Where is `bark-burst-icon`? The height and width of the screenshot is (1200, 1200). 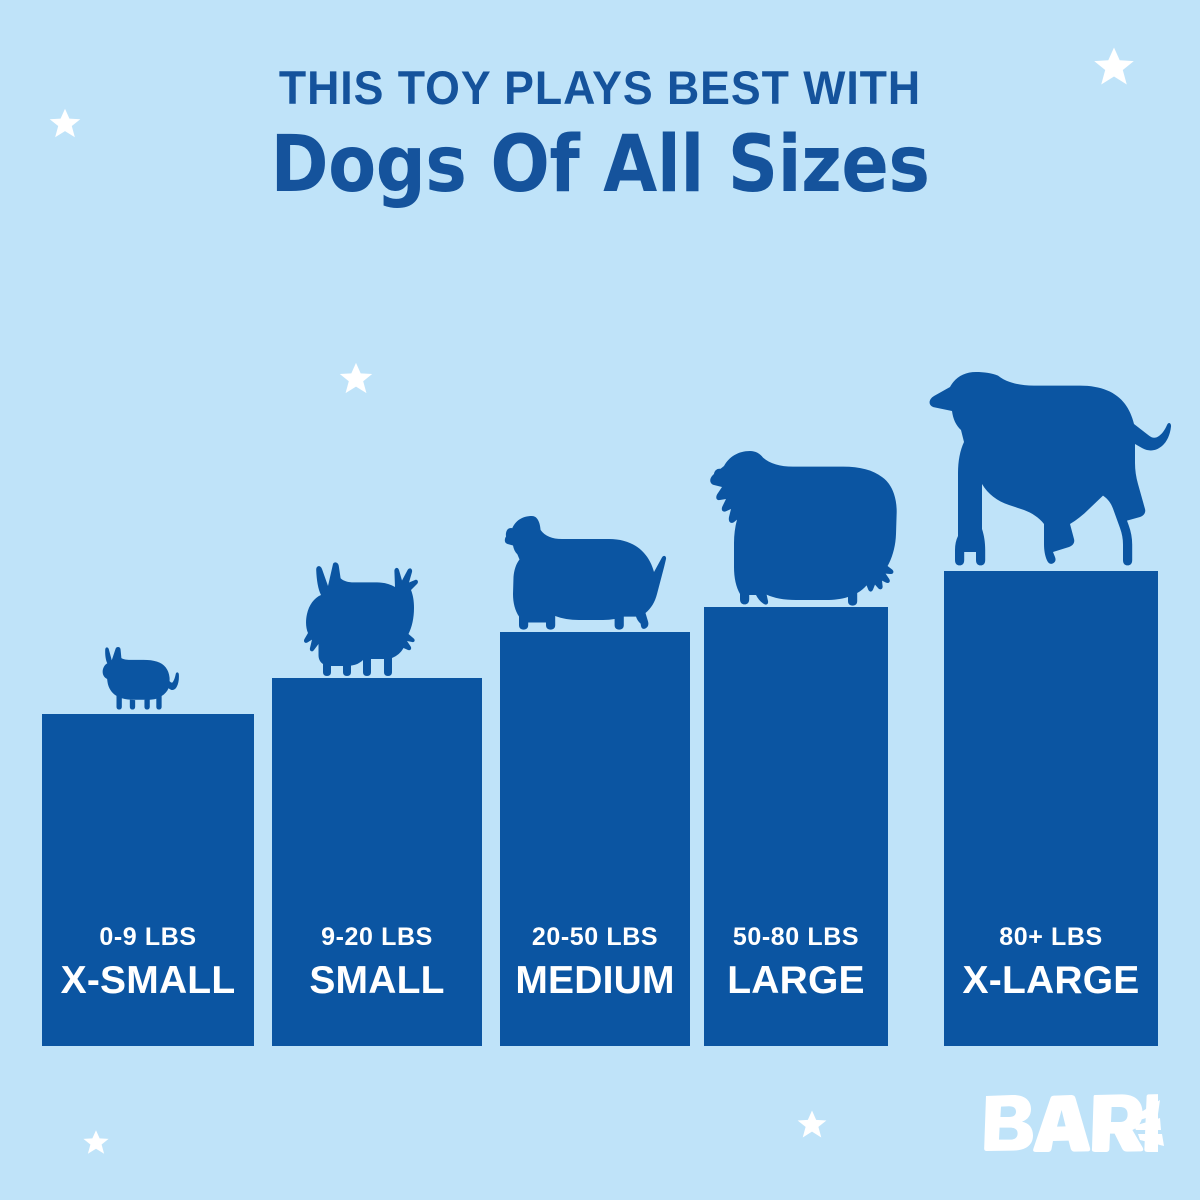 bark-burst-icon is located at coordinates (1153, 1122).